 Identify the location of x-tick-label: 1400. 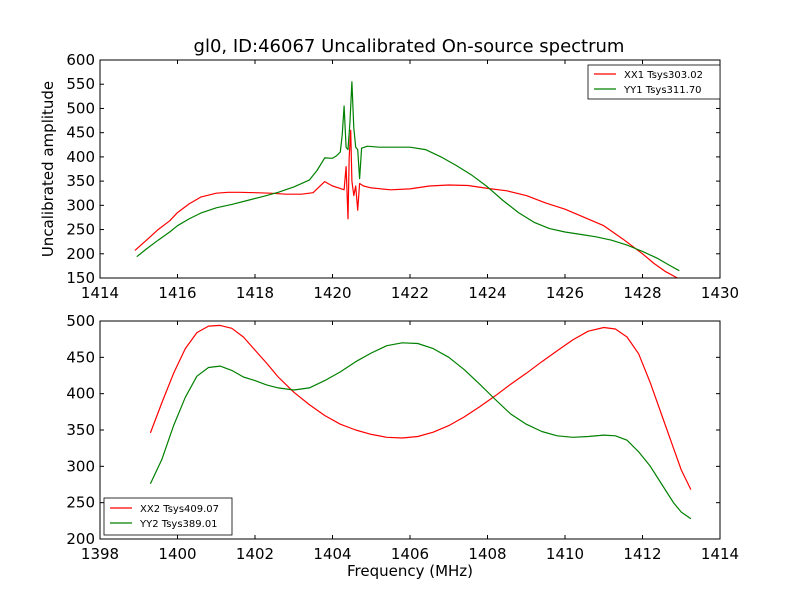
(177, 554).